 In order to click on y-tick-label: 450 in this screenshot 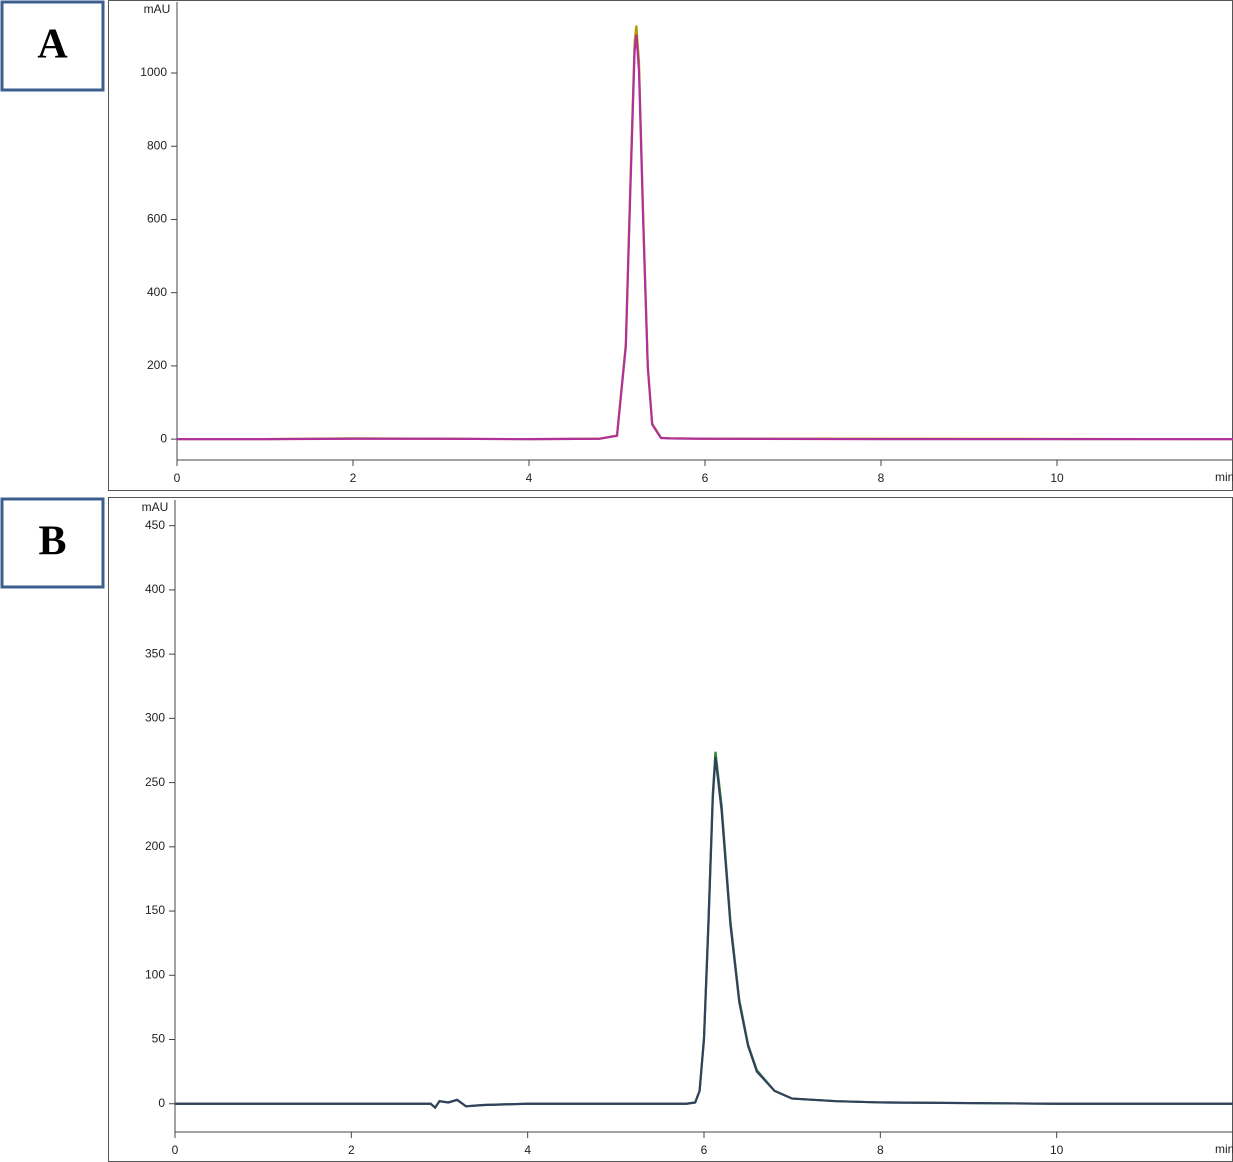, I will do `click(155, 525)`.